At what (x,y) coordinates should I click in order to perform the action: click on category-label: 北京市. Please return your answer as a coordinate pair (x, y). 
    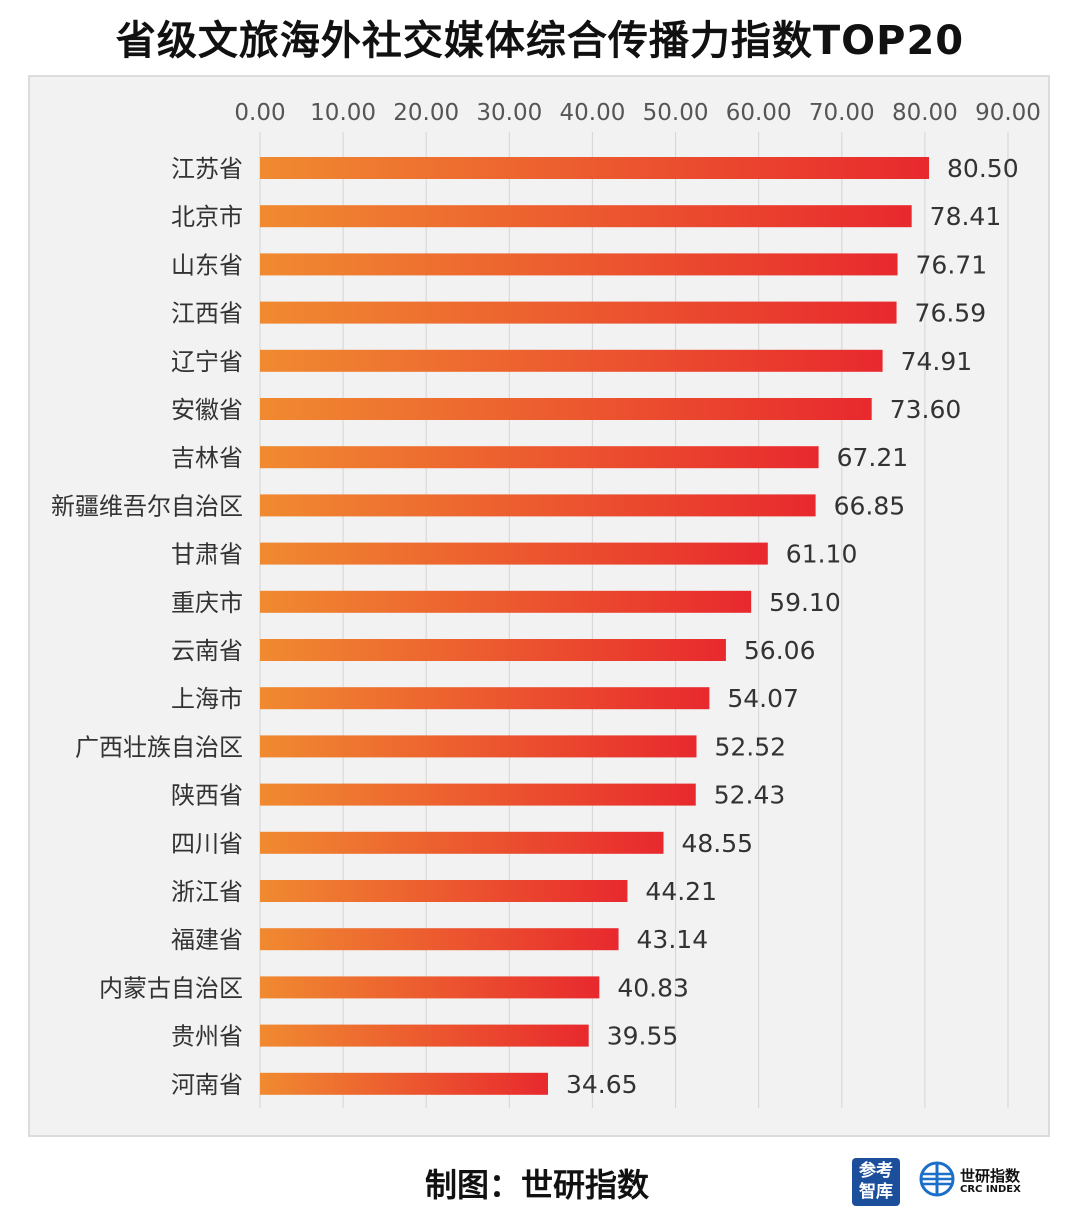
    Looking at the image, I should click on (207, 217).